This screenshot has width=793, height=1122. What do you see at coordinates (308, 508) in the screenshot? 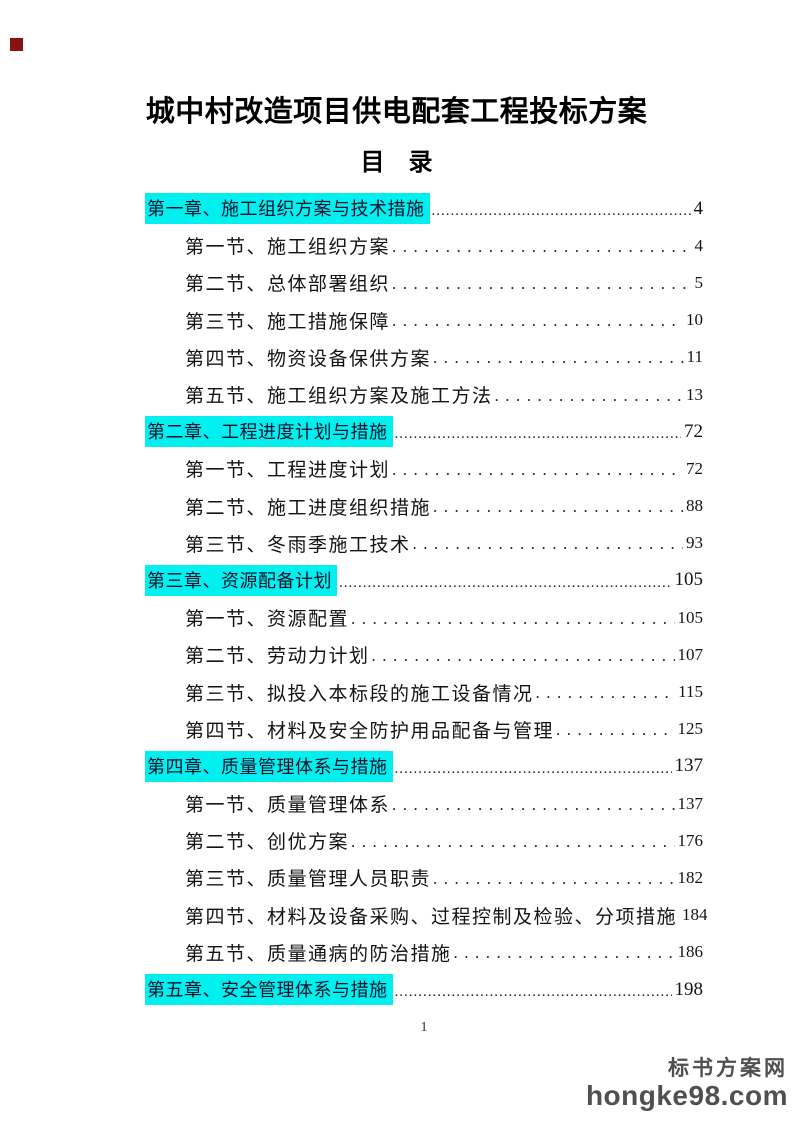
I see `toc-entry-label: 第二节、施工进度组织措施` at bounding box center [308, 508].